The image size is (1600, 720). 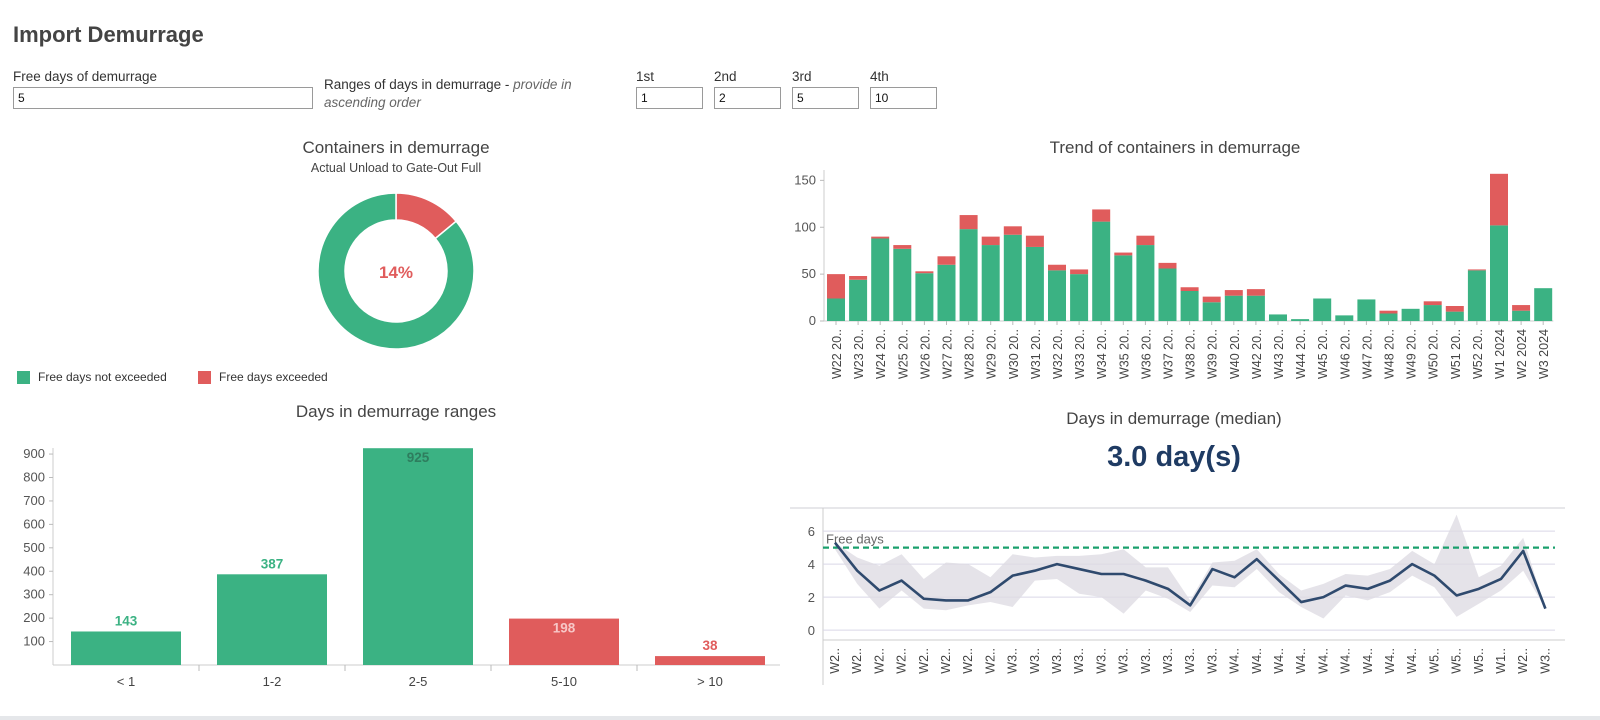 I want to click on range-3rd-input, so click(x=825, y=98).